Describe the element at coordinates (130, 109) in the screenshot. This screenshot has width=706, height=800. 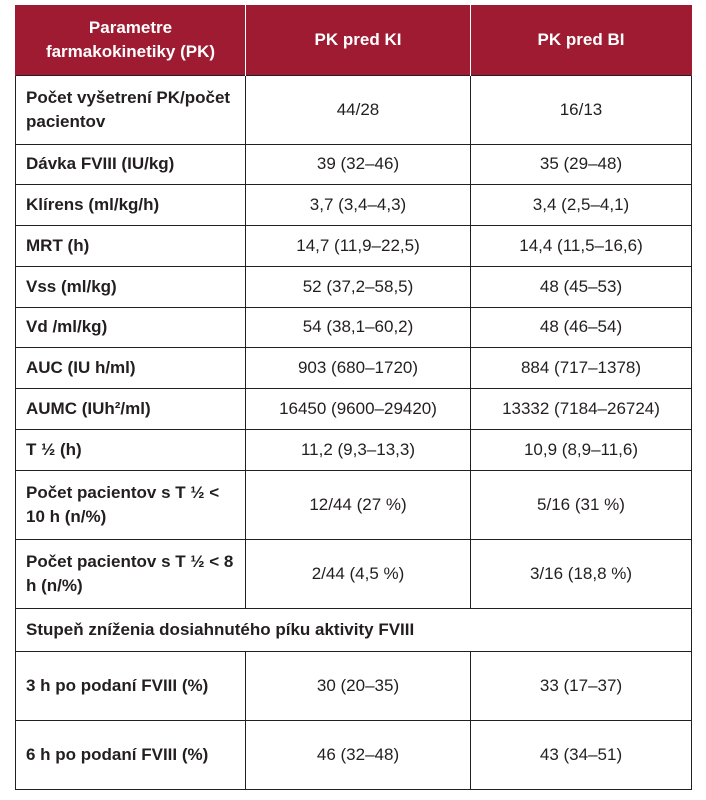
I see `row-label: Počet vyšetrení PK/počet pacientov` at that location.